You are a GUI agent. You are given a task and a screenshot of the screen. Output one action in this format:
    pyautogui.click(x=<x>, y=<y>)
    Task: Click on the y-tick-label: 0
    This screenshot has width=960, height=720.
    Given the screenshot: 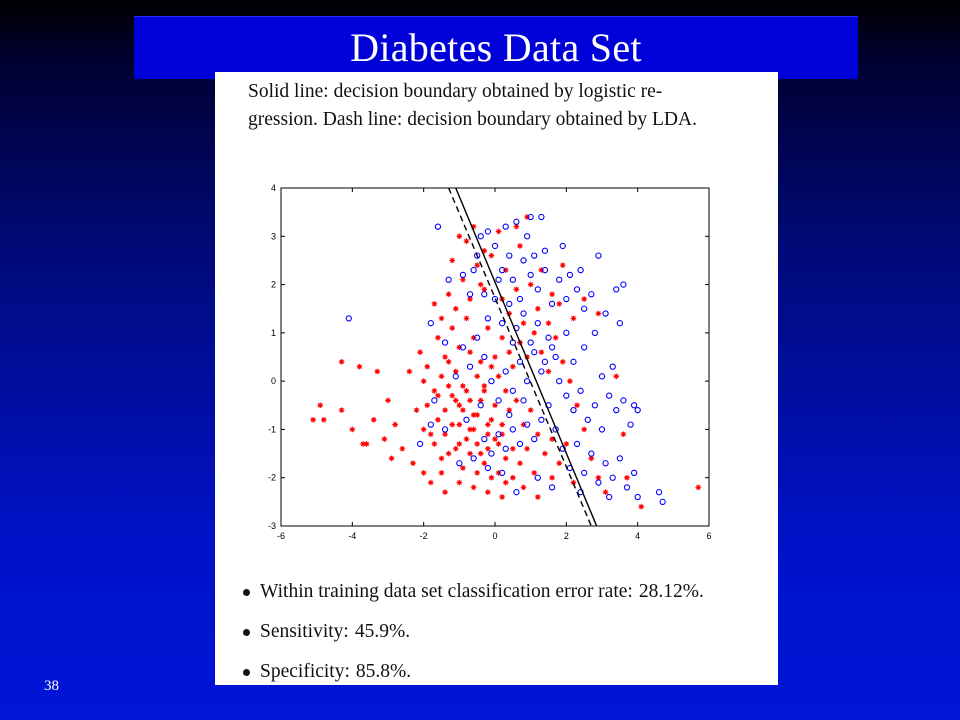 What is the action you would take?
    pyautogui.click(x=273, y=381)
    